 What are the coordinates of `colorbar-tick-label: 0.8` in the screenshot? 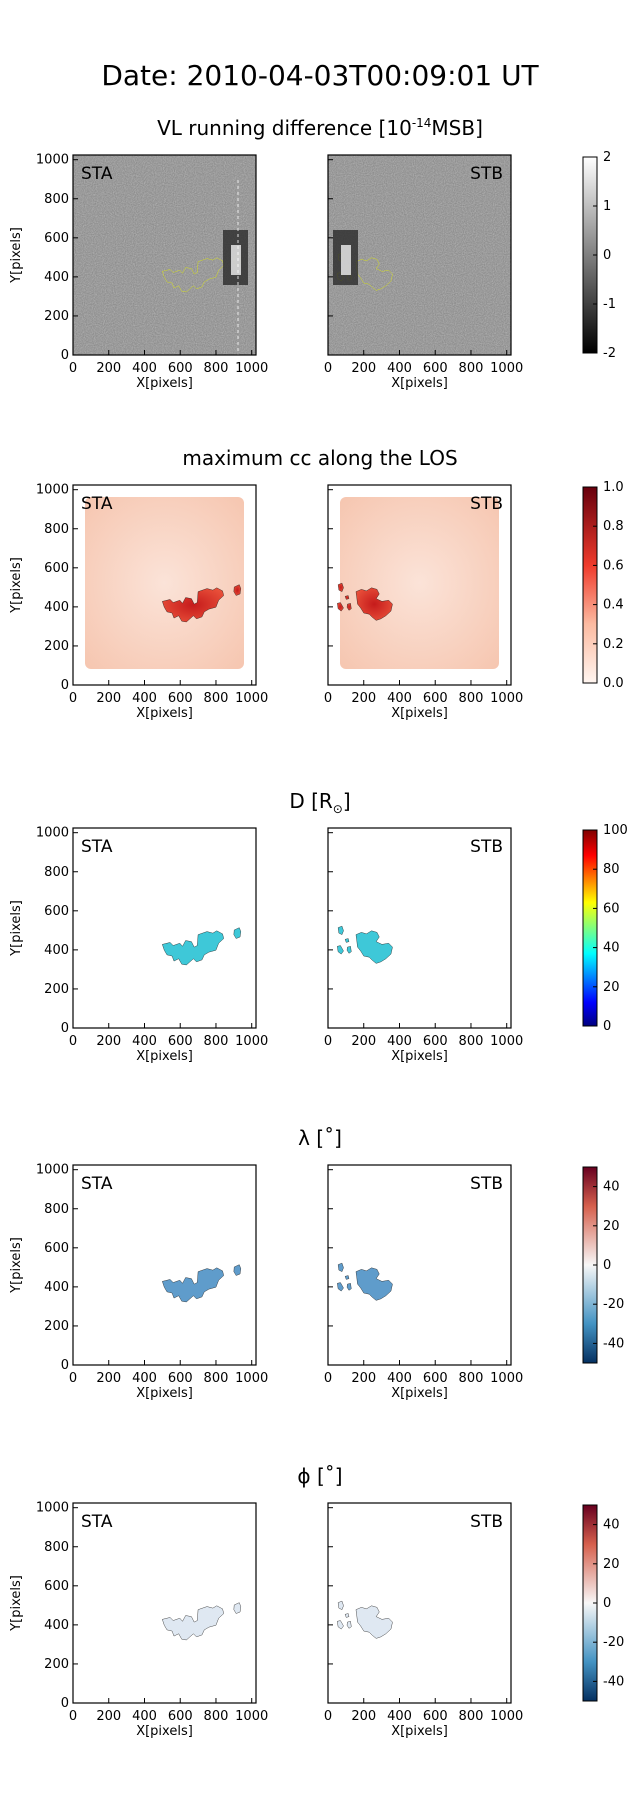 It's located at (613, 526).